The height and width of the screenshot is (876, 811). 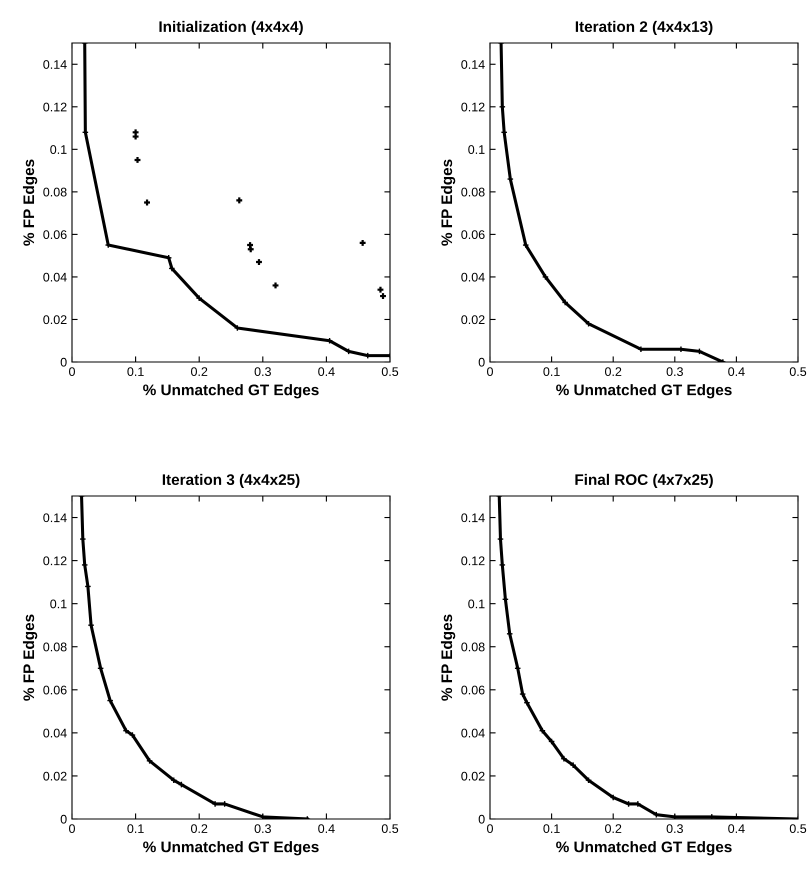 What do you see at coordinates (644, 481) in the screenshot?
I see `chart-title: Final ROC (4x7x25)` at bounding box center [644, 481].